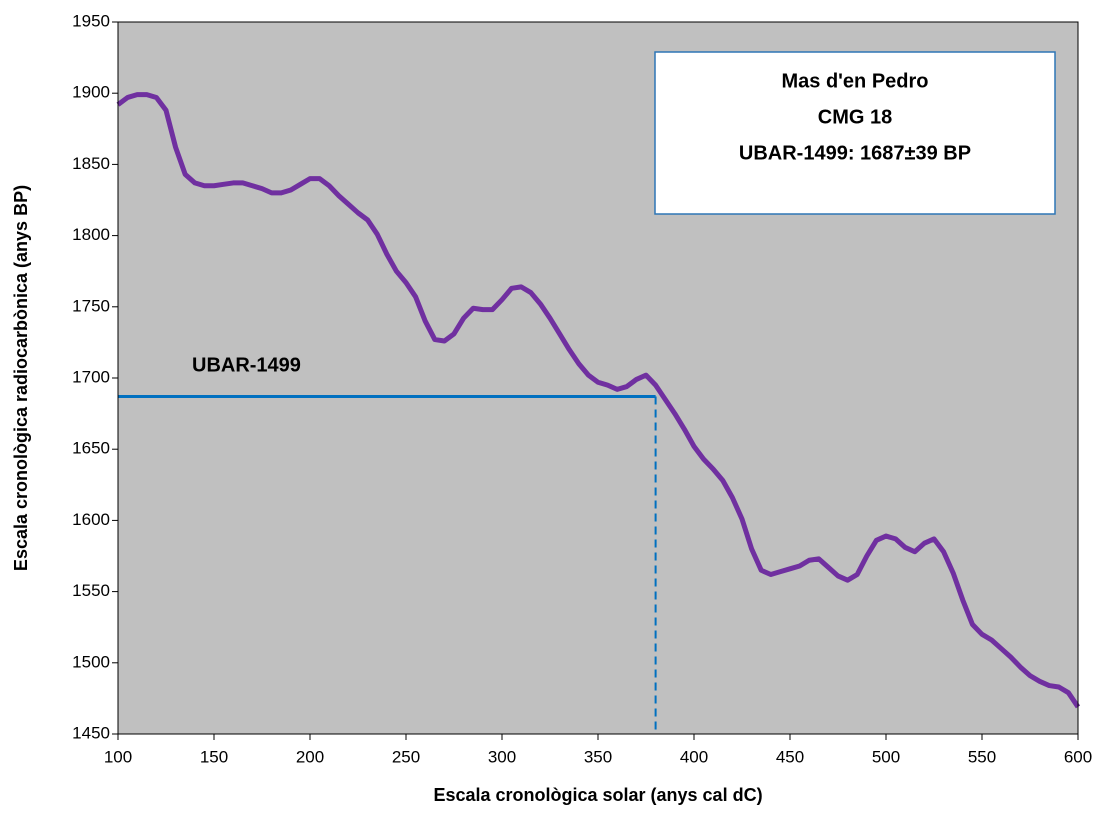 The image size is (1104, 820). Describe the element at coordinates (91, 661) in the screenshot. I see `y-tick-label: 1500` at that location.